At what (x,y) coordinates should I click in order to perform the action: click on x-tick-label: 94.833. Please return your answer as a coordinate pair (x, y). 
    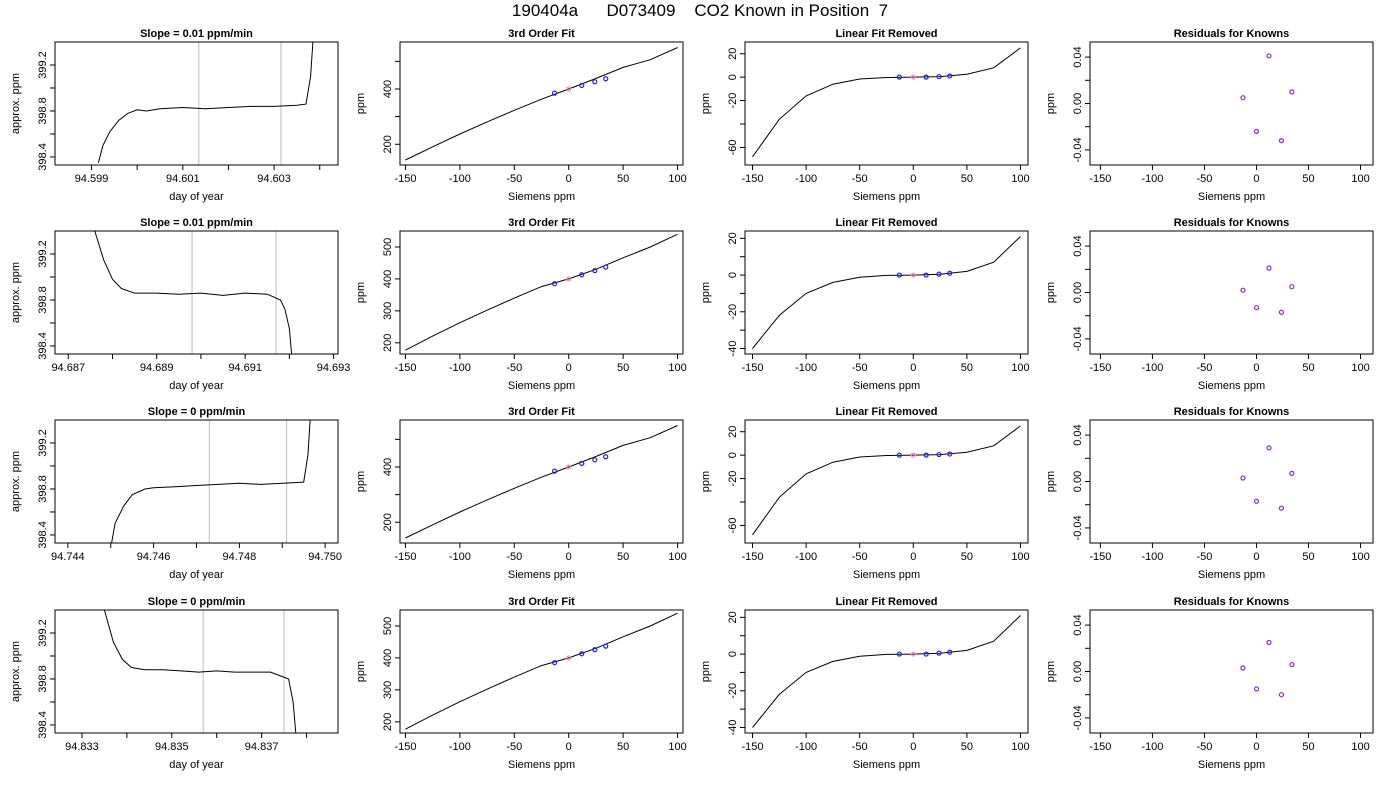
    Looking at the image, I should click on (82, 747).